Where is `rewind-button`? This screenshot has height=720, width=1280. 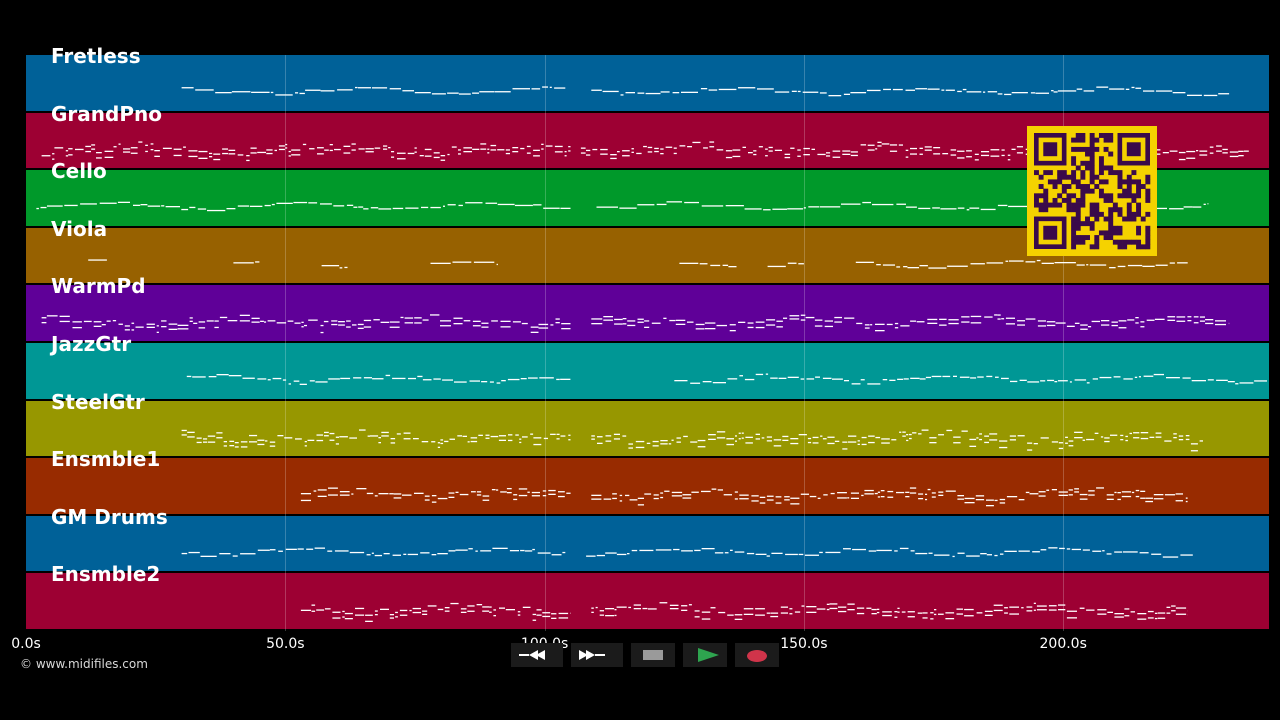 rewind-button is located at coordinates (537, 655).